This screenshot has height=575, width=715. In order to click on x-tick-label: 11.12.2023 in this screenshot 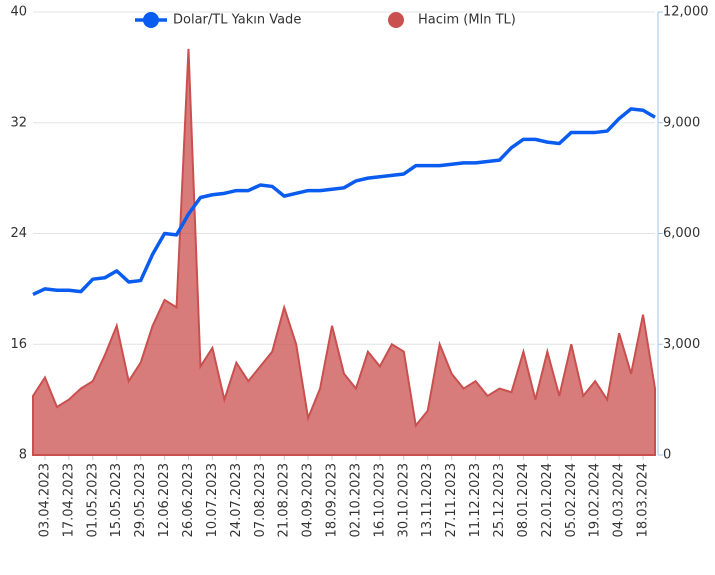, I will do `click(475, 500)`.